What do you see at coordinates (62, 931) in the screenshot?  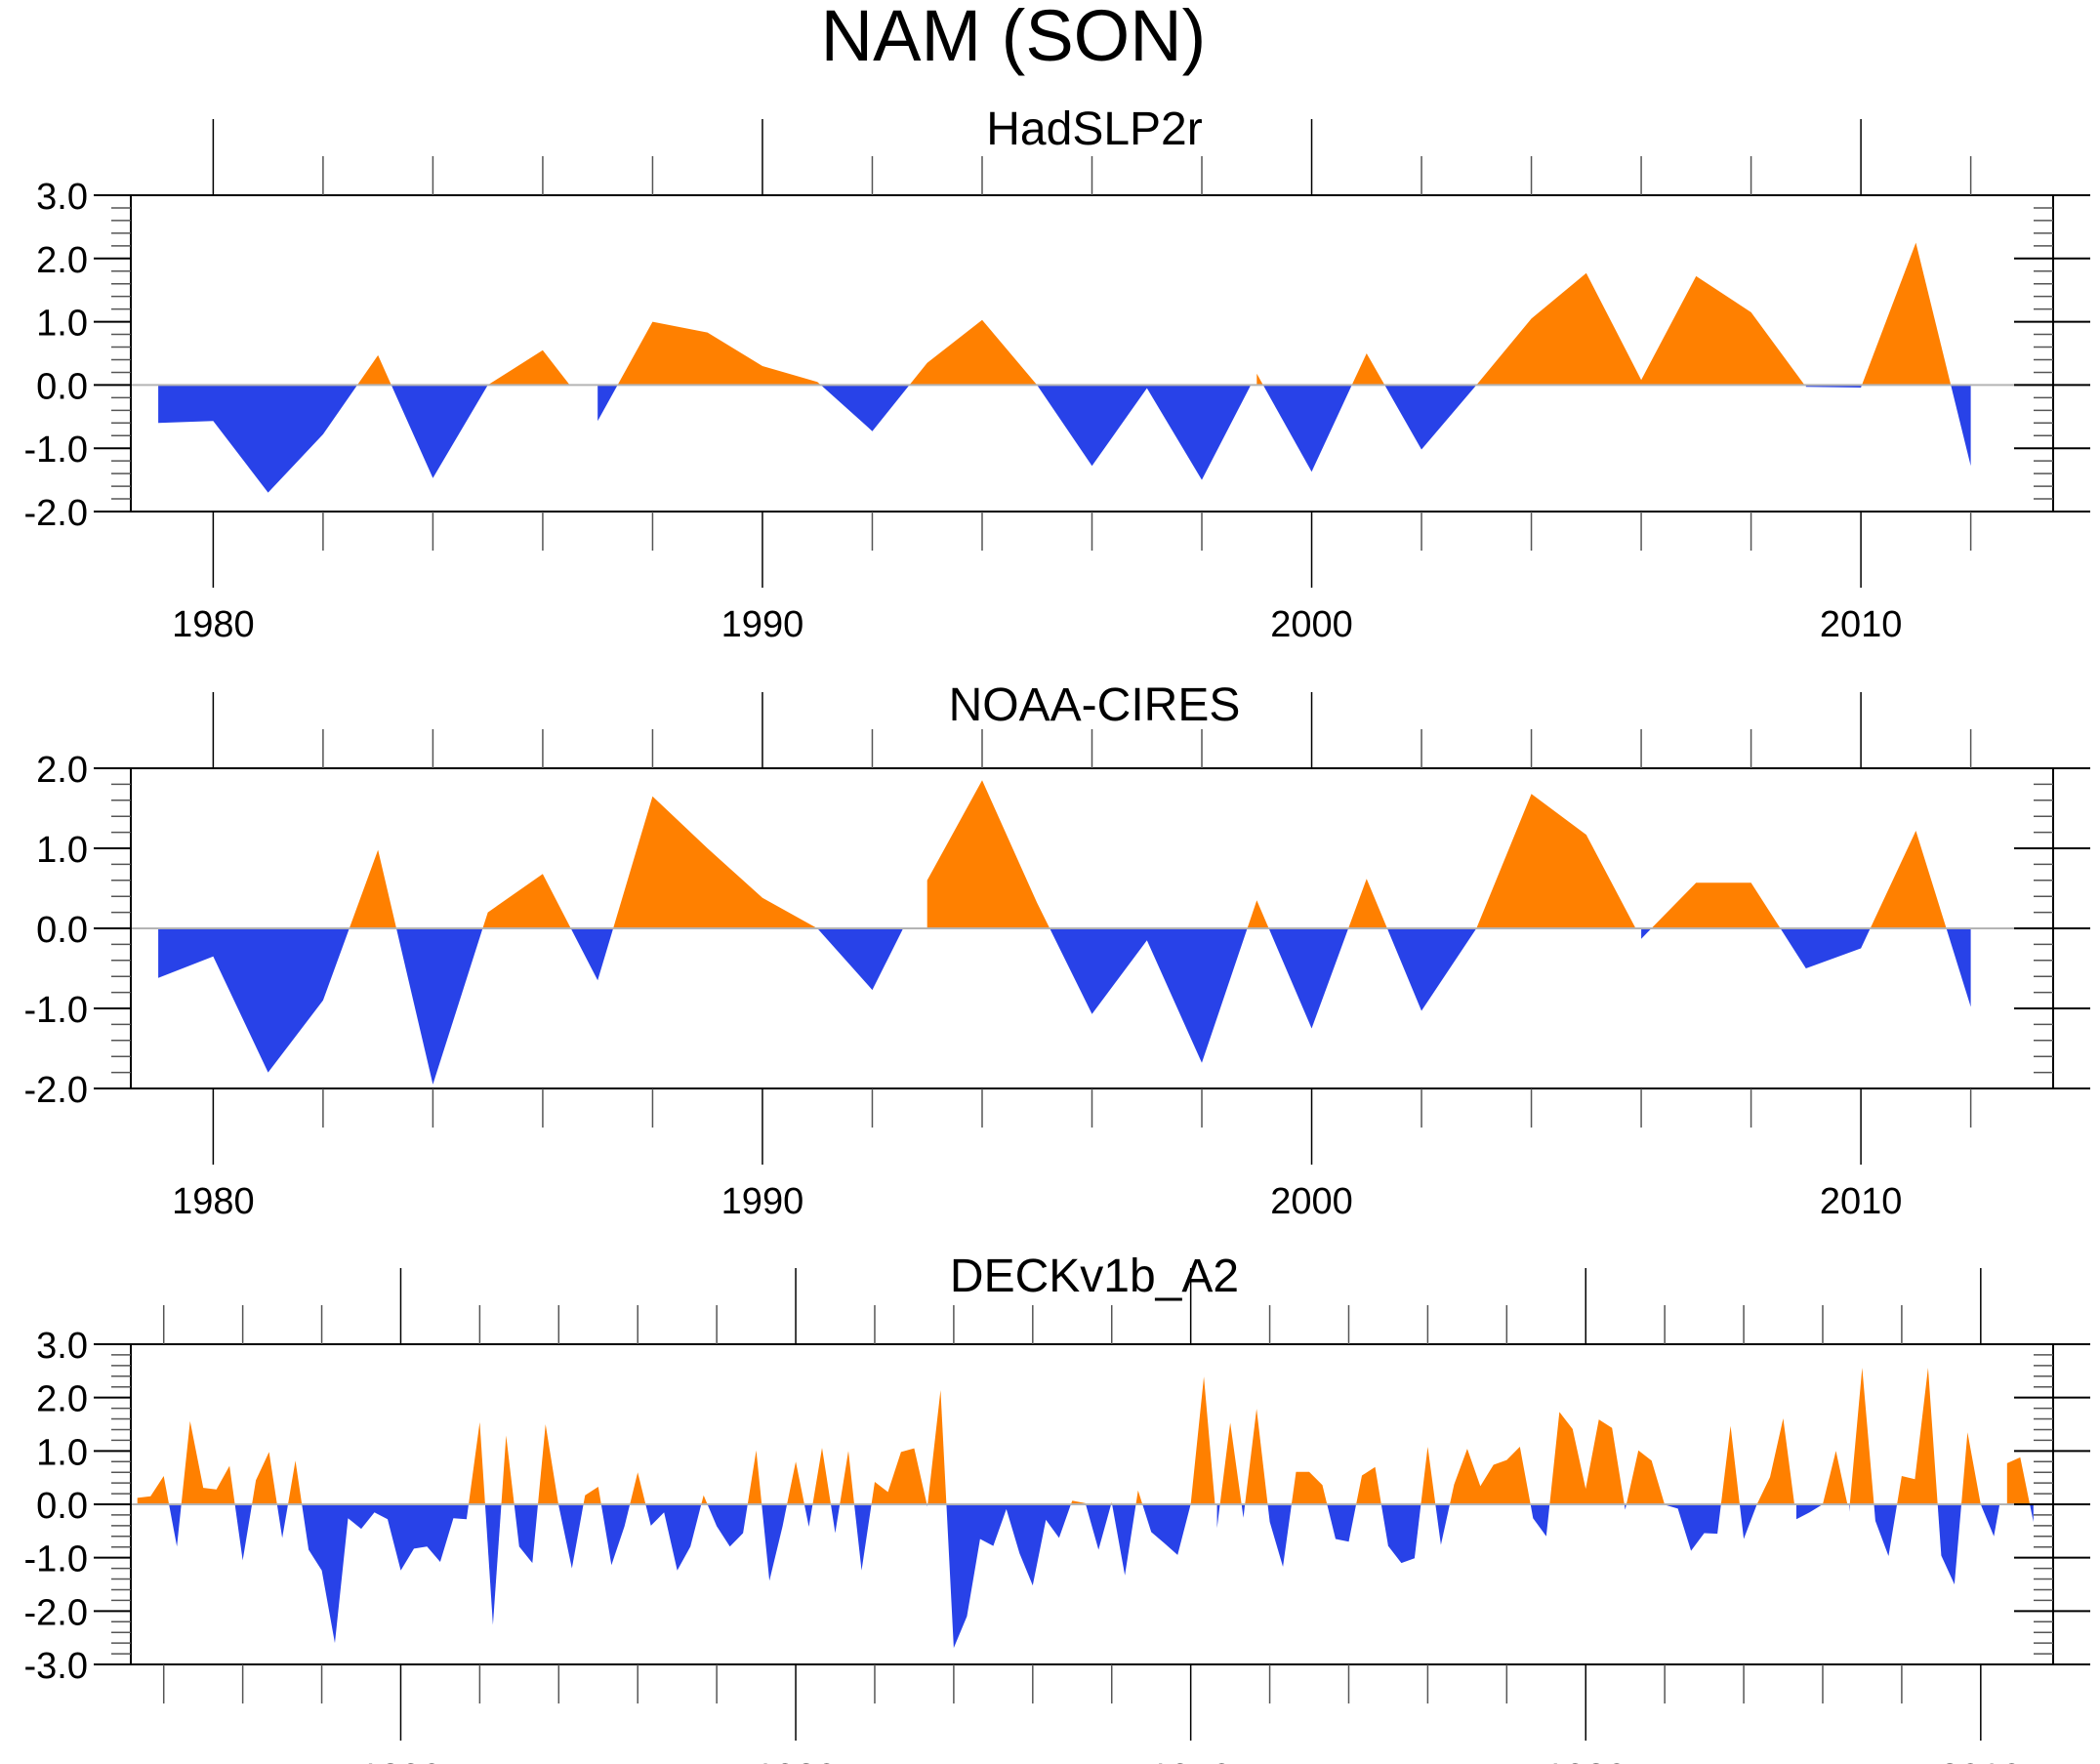 I see `y-tick-label: 0.0` at bounding box center [62, 931].